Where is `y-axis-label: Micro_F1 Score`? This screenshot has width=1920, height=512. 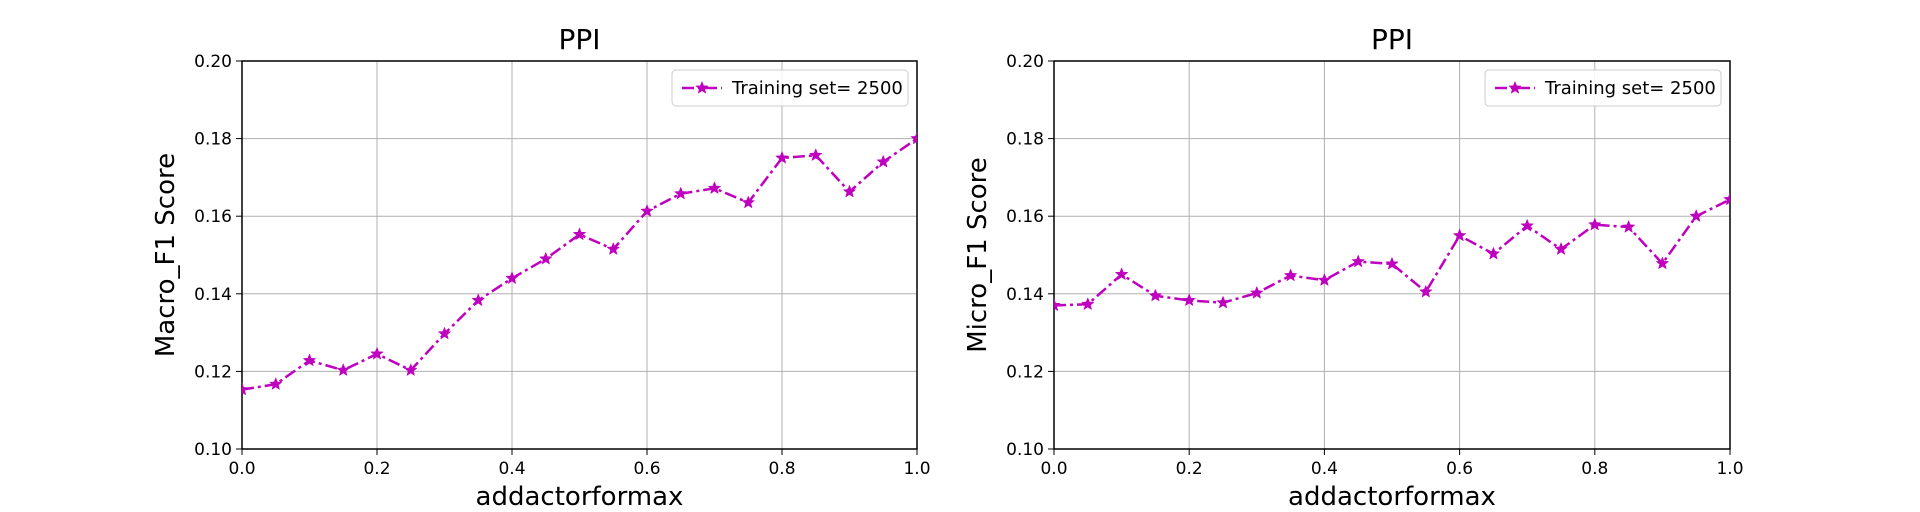 y-axis-label: Micro_F1 Score is located at coordinates (978, 255).